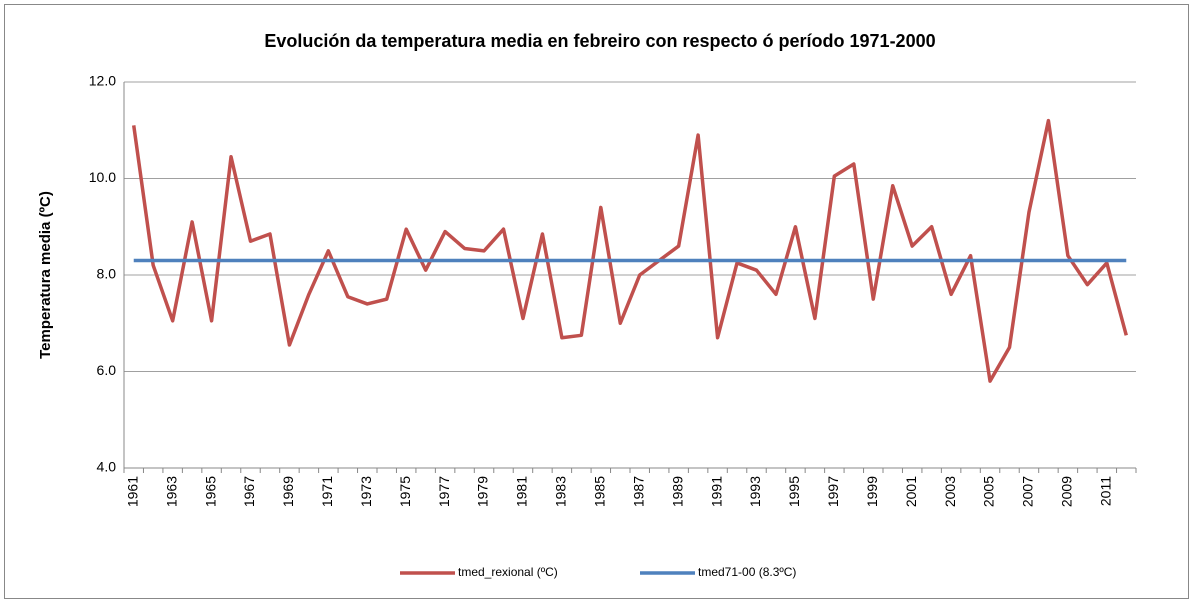 This screenshot has height=604, width=1194. Describe the element at coordinates (102, 177) in the screenshot. I see `y-tick-label: 10.0` at that location.